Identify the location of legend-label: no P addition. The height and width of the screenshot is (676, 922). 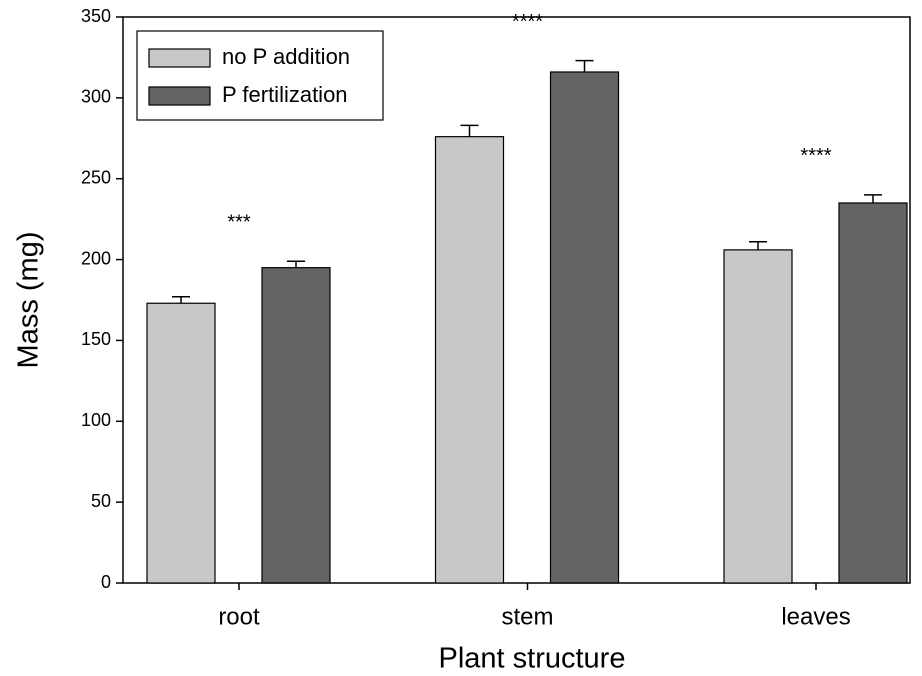
(286, 56).